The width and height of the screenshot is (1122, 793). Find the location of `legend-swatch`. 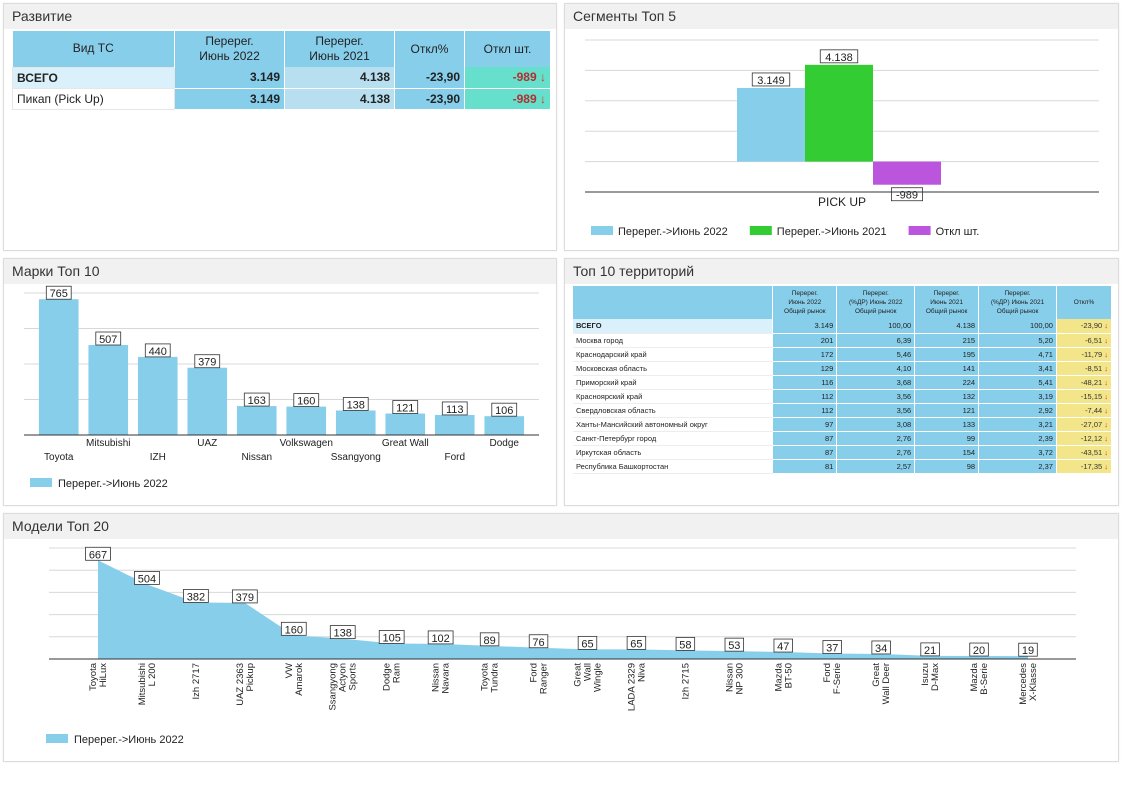

legend-swatch is located at coordinates (57, 738).